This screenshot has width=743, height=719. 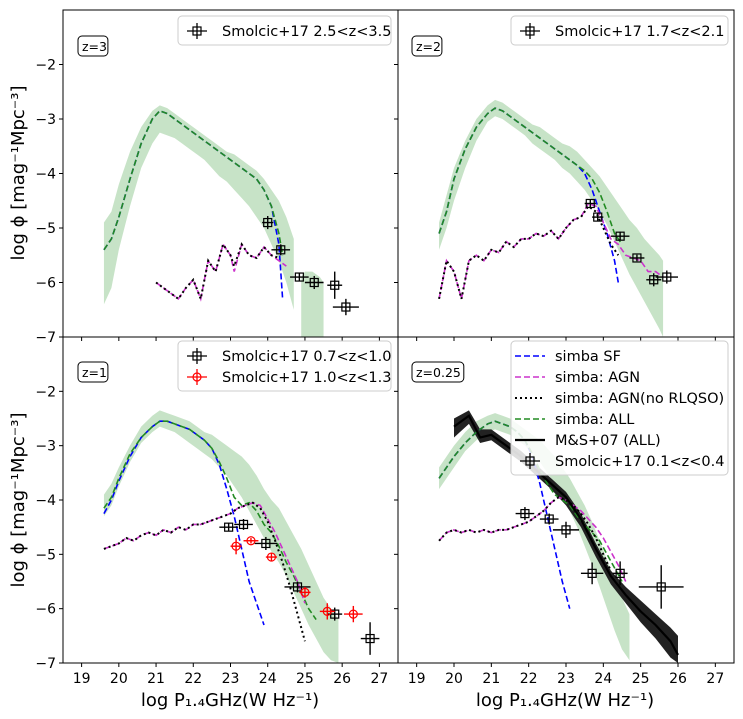 I want to click on legend-entry-label: simba: AGN, so click(x=597, y=378).